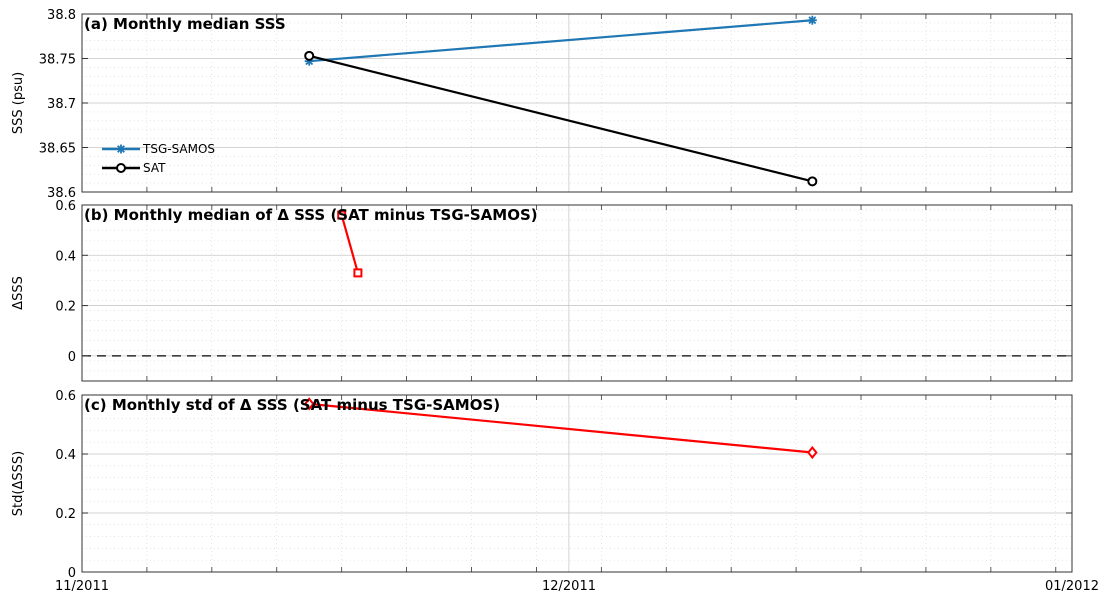  What do you see at coordinates (154, 168) in the screenshot?
I see `legend-label-sat: SAT` at bounding box center [154, 168].